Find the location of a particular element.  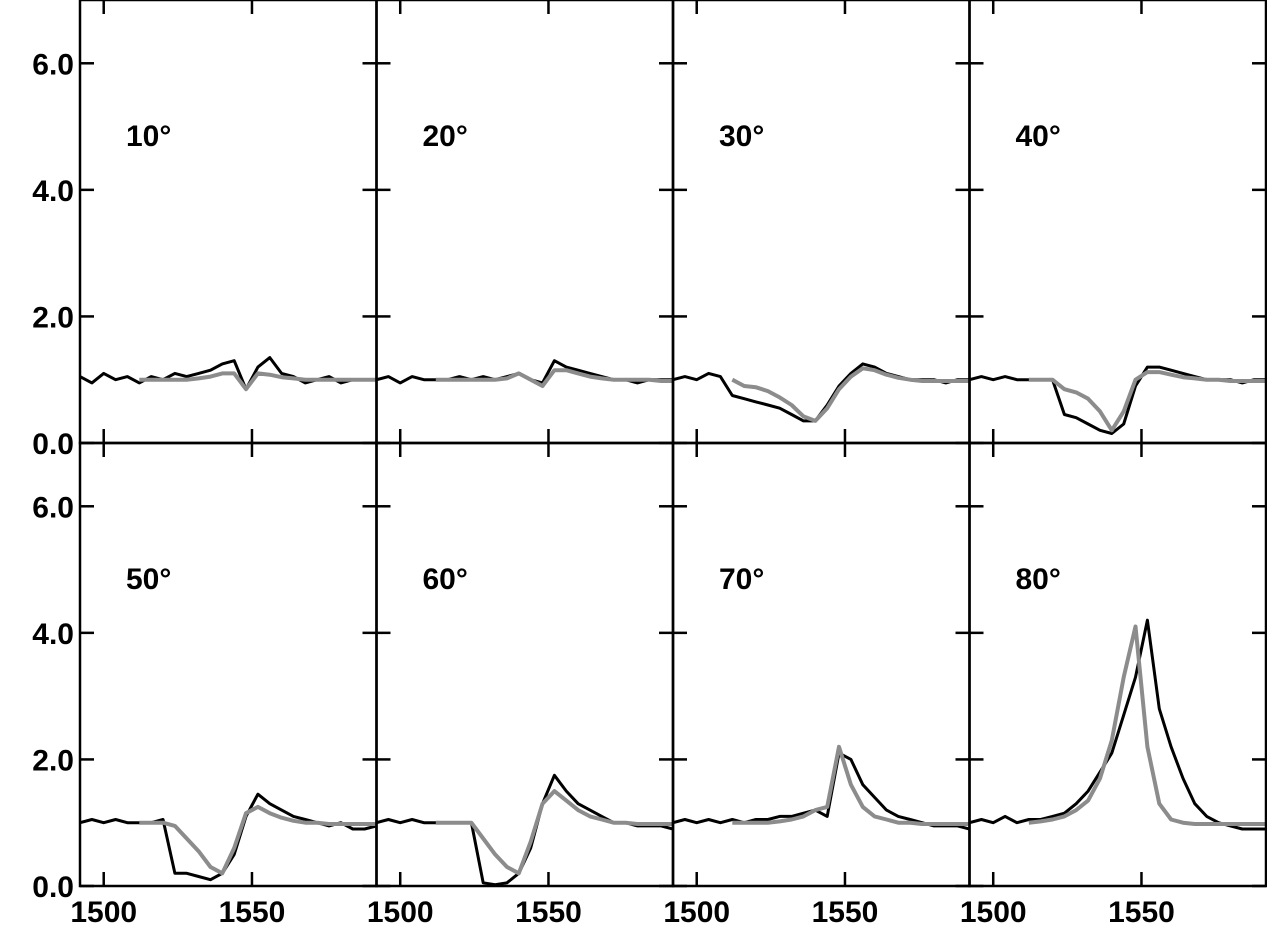

panel: 1500 1550 80° is located at coordinates (1113, 685).